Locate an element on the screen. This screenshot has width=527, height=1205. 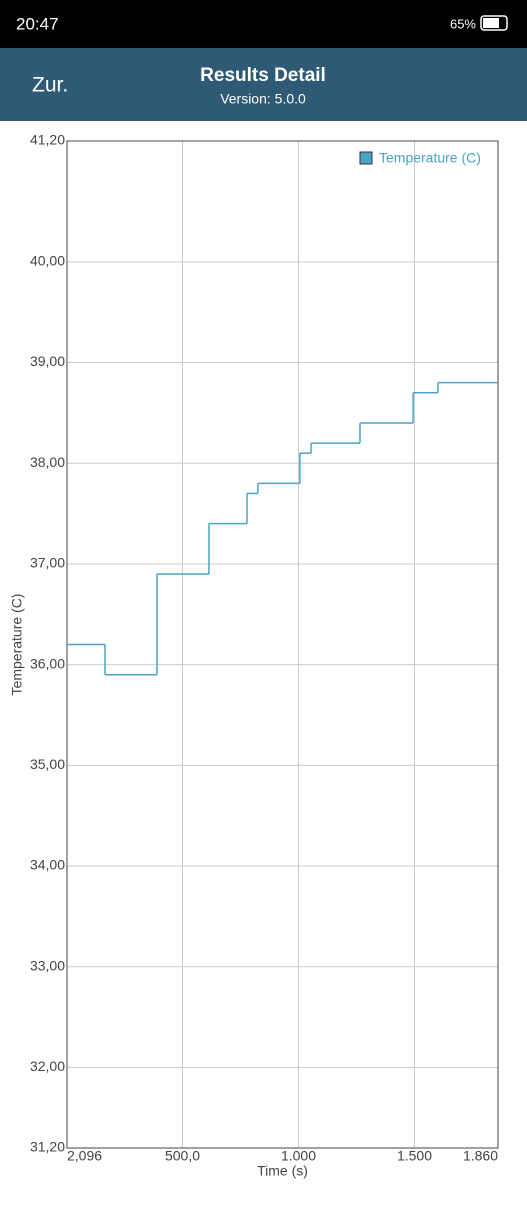
header-subtitle: Version: 5.0.0 is located at coordinates (263, 99).